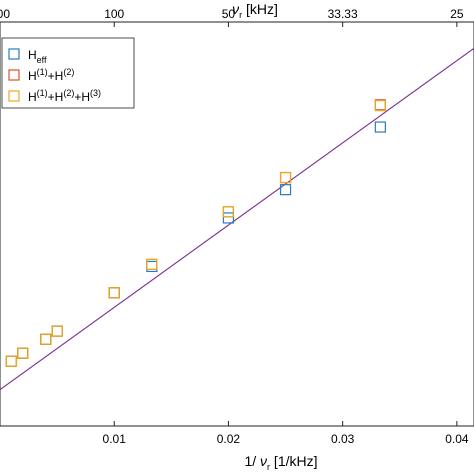  I want to click on top-tick-label: 50, so click(229, 14).